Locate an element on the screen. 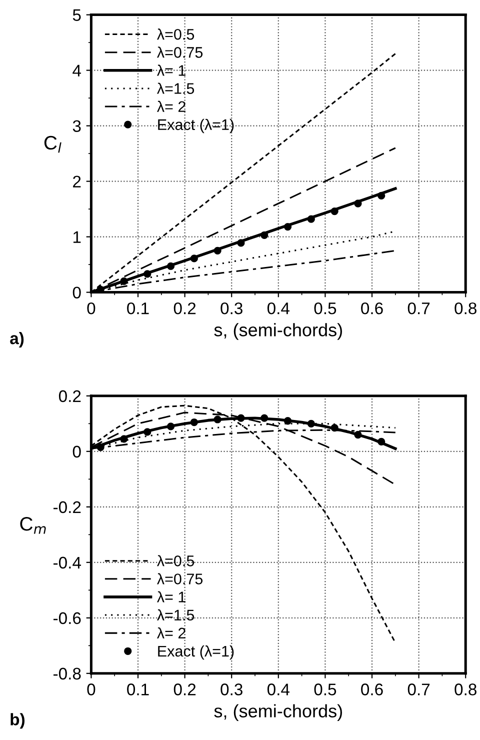 The image size is (480, 740). y-tick-label: 5 is located at coordinates (76, 15).